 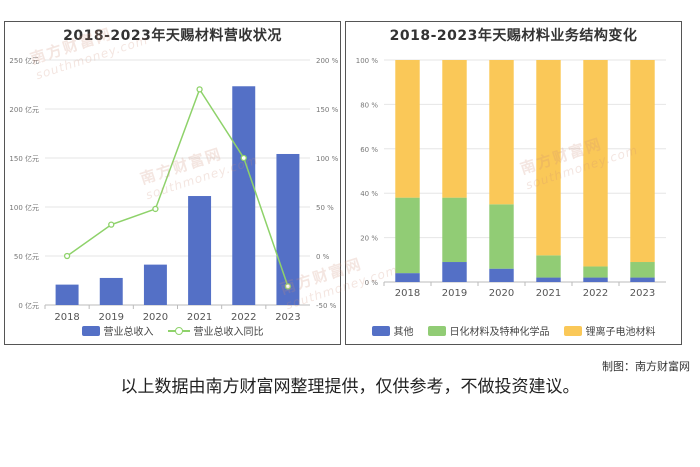 I want to click on legend-item-battery: 锂离子电池材料, so click(x=609, y=330).